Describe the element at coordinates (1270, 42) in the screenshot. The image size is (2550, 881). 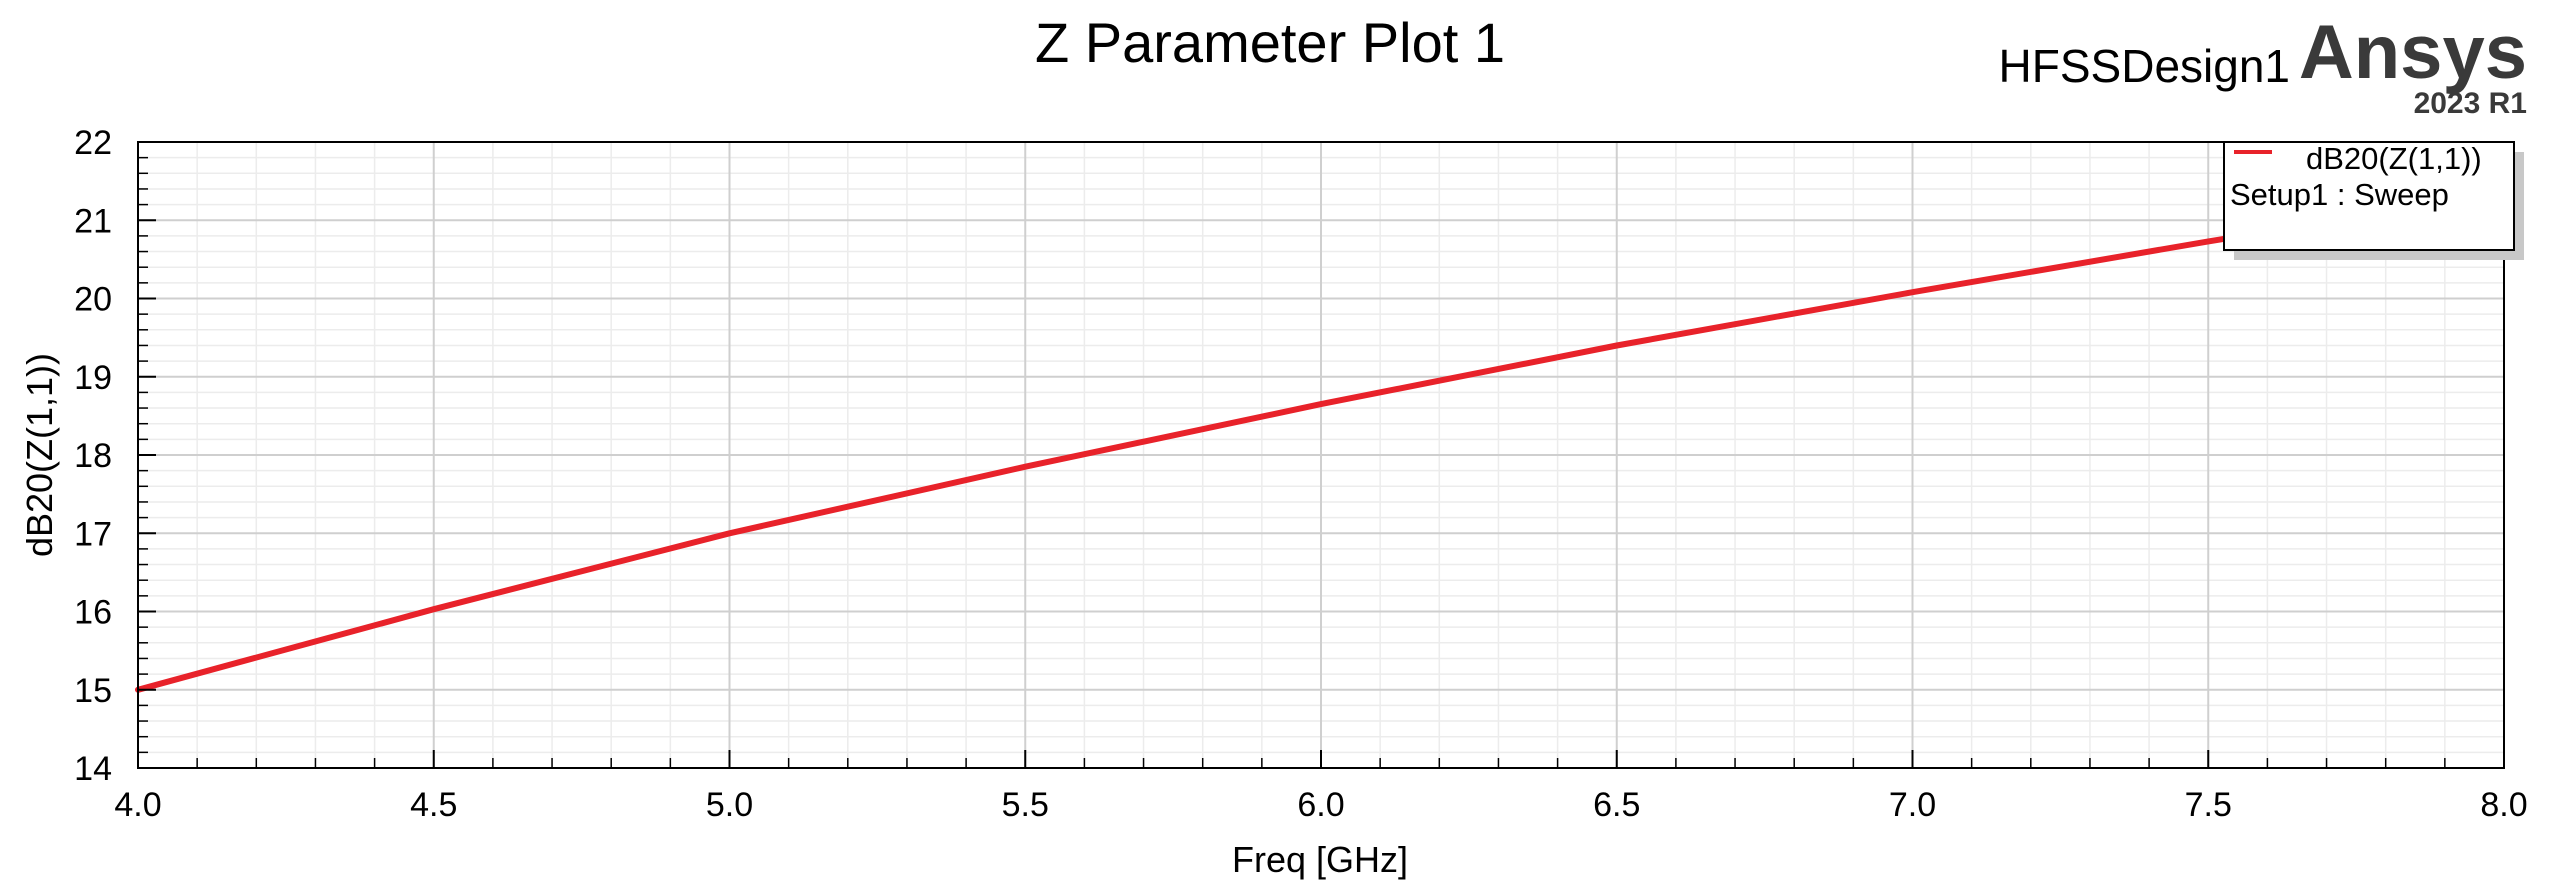
I see `chart-title: Z Parameter Plot 1` at that location.